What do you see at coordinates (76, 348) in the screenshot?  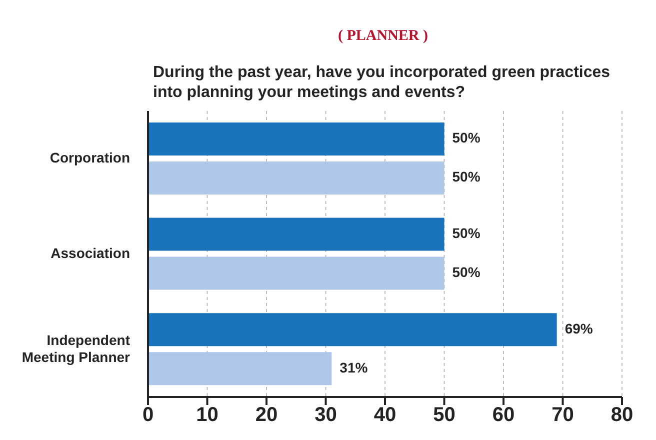 I see `y-tick-label: Independent Meeting Planner` at bounding box center [76, 348].